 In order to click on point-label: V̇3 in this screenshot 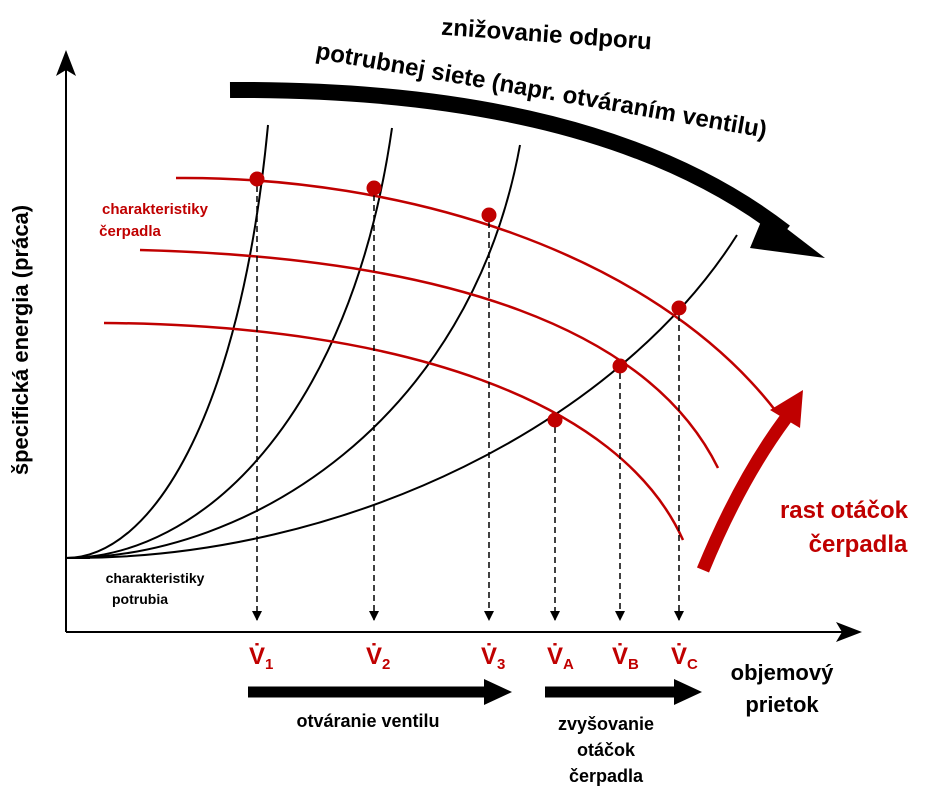, I will do `click(493, 658)`.